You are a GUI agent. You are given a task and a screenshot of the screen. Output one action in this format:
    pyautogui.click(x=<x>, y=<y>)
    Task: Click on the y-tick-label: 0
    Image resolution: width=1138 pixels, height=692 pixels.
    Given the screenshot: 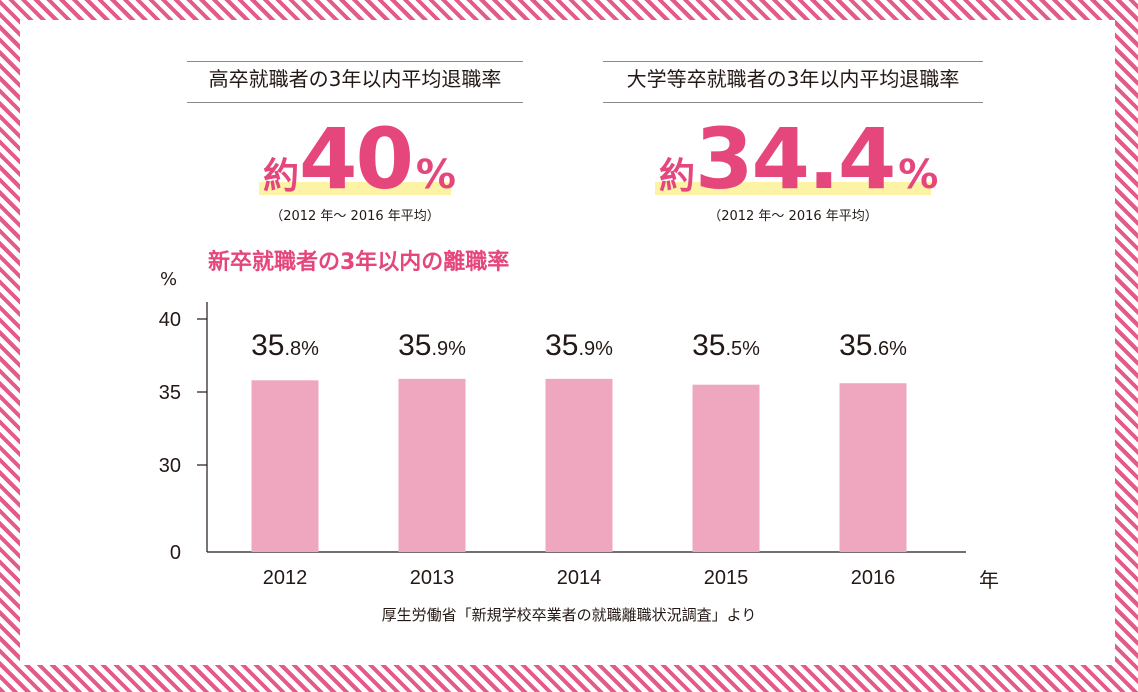 What is the action you would take?
    pyautogui.click(x=175, y=553)
    